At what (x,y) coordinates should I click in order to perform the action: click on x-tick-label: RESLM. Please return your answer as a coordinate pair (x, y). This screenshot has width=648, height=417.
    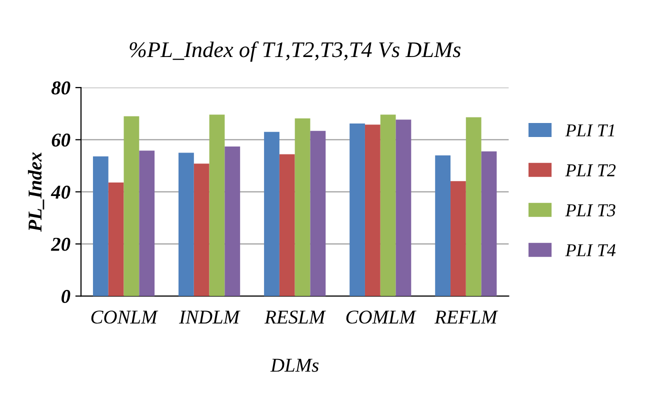
    Looking at the image, I should click on (295, 317).